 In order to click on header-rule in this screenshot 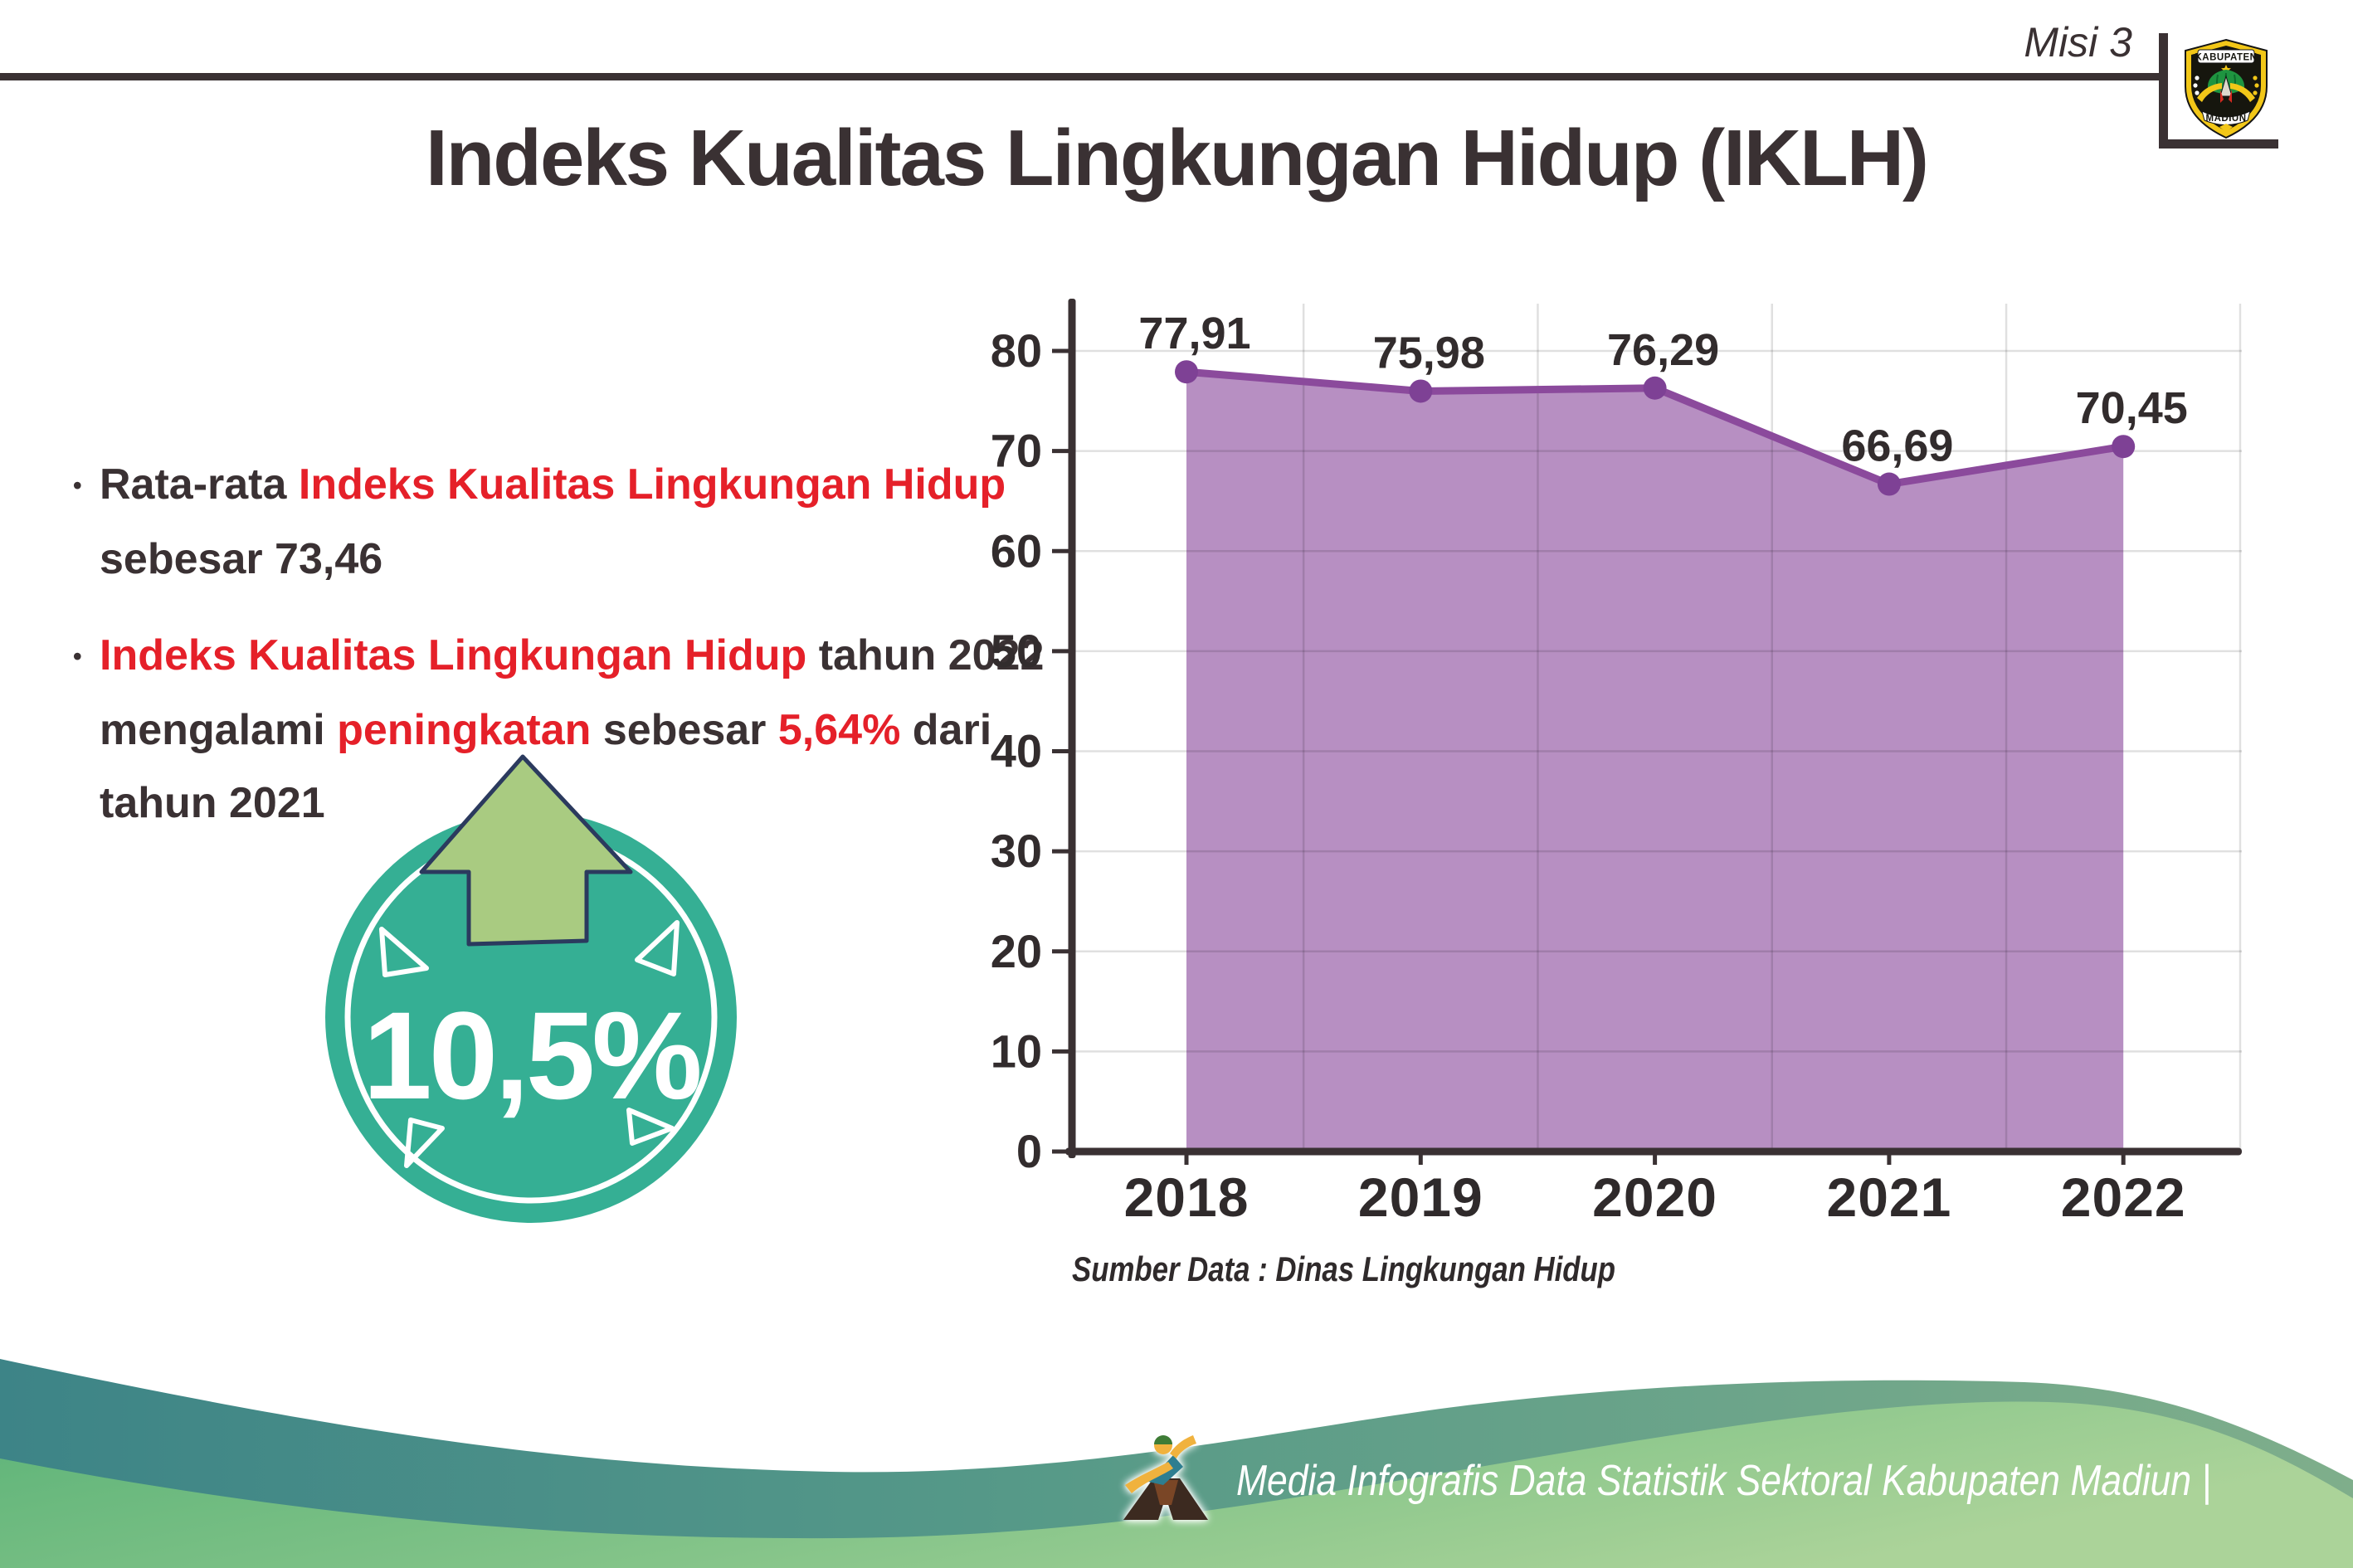, I will do `click(1080, 76)`.